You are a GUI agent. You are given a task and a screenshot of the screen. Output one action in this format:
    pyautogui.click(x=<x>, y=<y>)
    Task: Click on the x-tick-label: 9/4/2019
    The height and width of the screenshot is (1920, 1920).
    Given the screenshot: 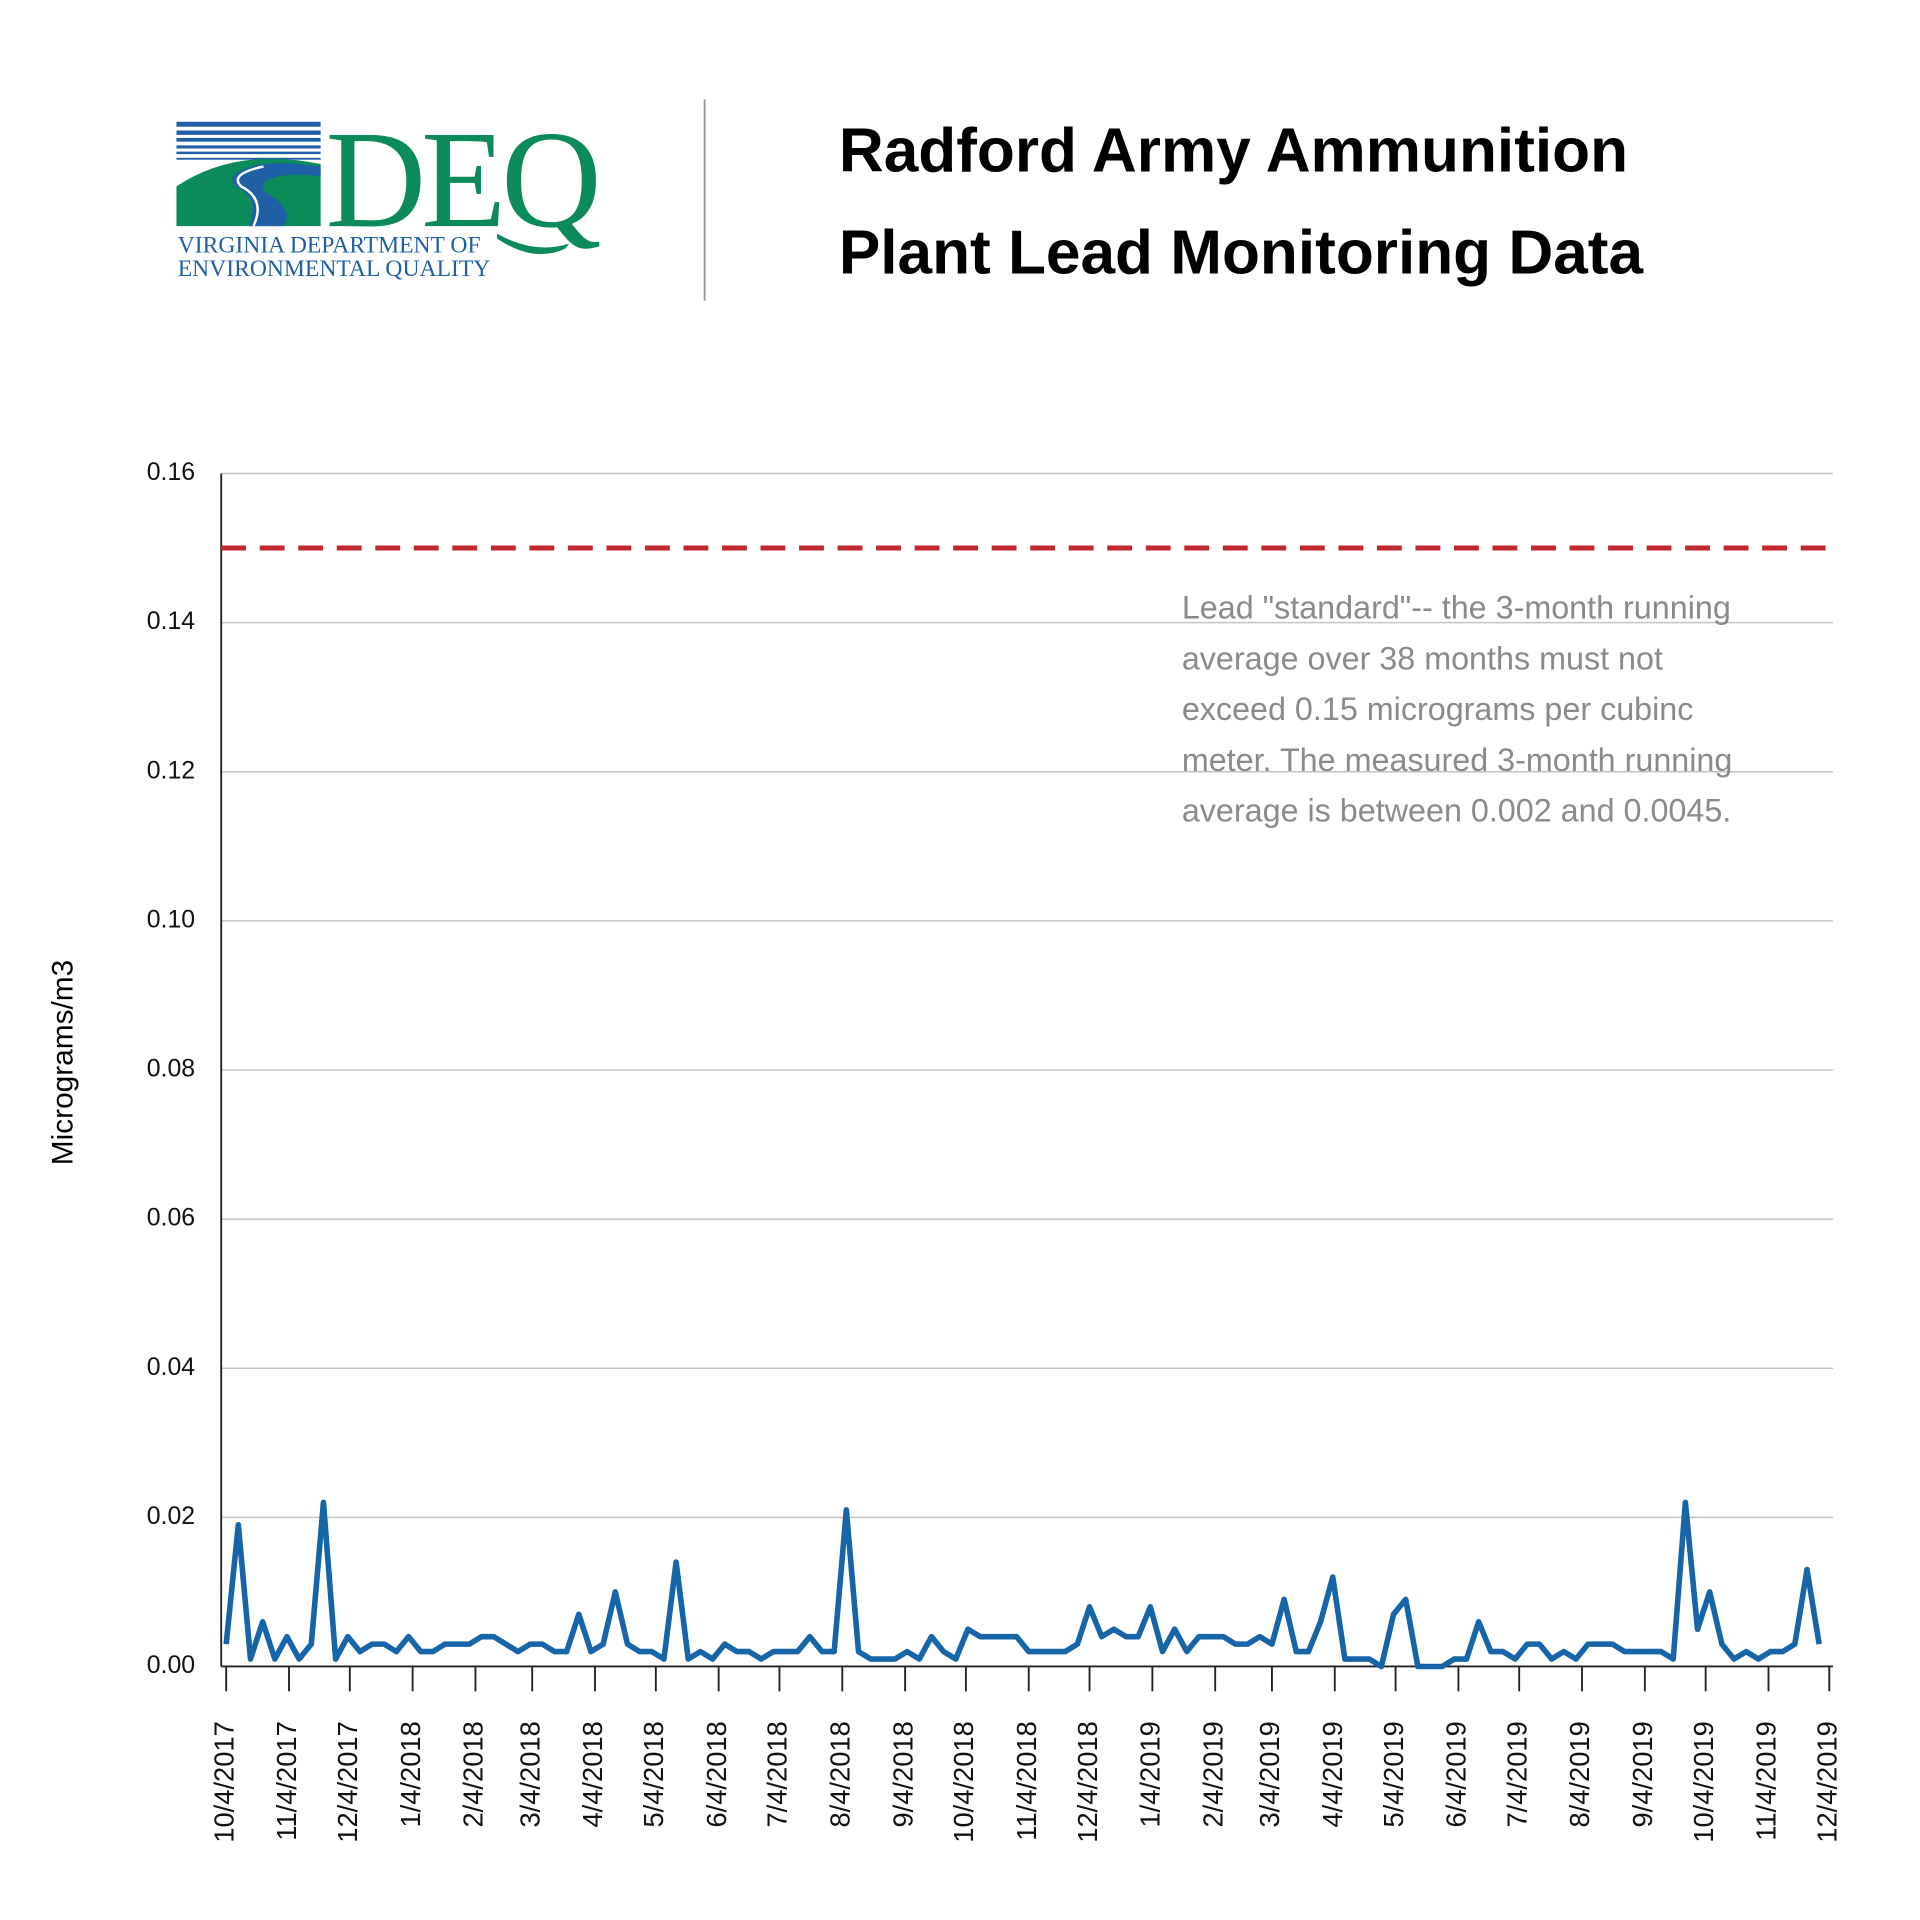 What is the action you would take?
    pyautogui.click(x=1642, y=1774)
    